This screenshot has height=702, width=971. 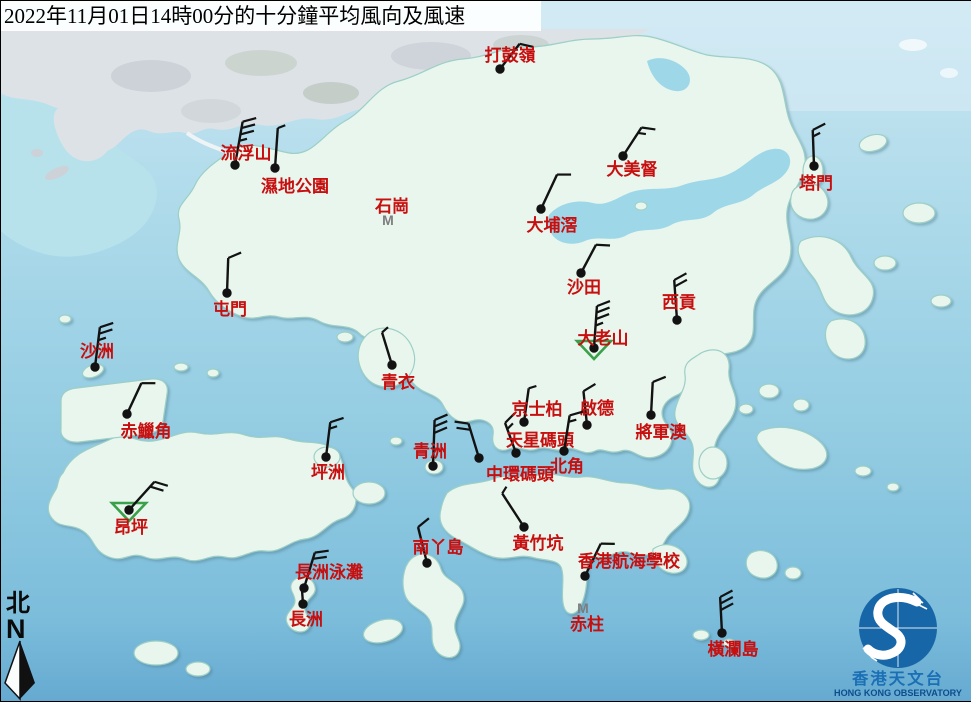 I want to click on hko-logo: 香港天文台 HONG KONG OBSERVATORY, so click(x=898, y=643).